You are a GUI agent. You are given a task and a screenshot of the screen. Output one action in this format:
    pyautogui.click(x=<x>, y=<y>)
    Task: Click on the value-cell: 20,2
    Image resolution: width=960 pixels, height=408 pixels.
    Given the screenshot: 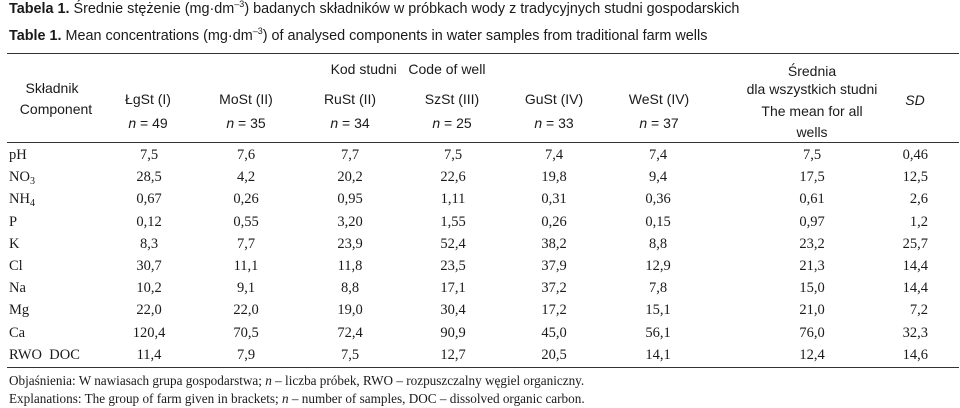 What is the action you would take?
    pyautogui.click(x=350, y=177)
    